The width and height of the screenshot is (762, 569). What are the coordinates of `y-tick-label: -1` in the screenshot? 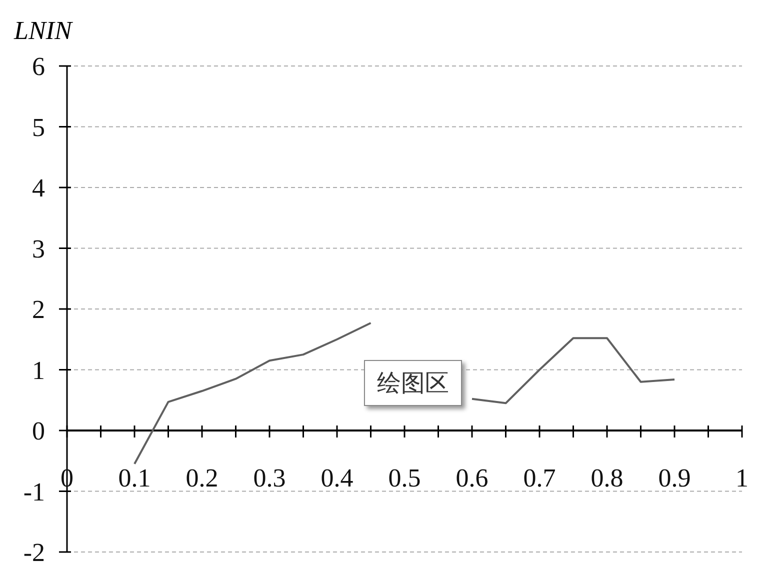 It's located at (34, 491).